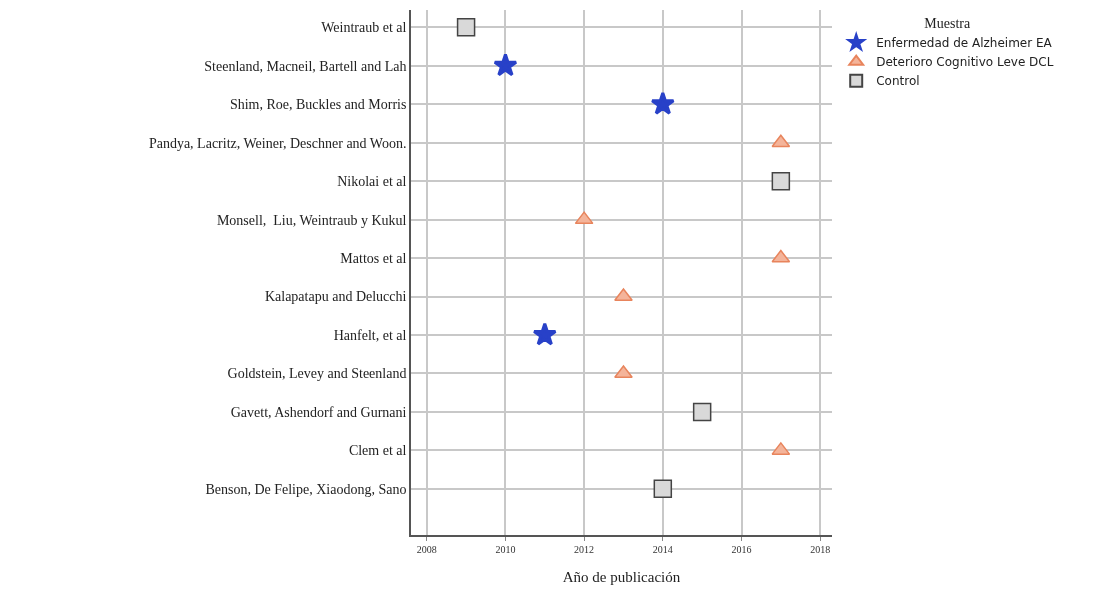 The width and height of the screenshot is (1106, 597). Describe the element at coordinates (621, 577) in the screenshot. I see `x-axis-title: Año de publicación` at that location.